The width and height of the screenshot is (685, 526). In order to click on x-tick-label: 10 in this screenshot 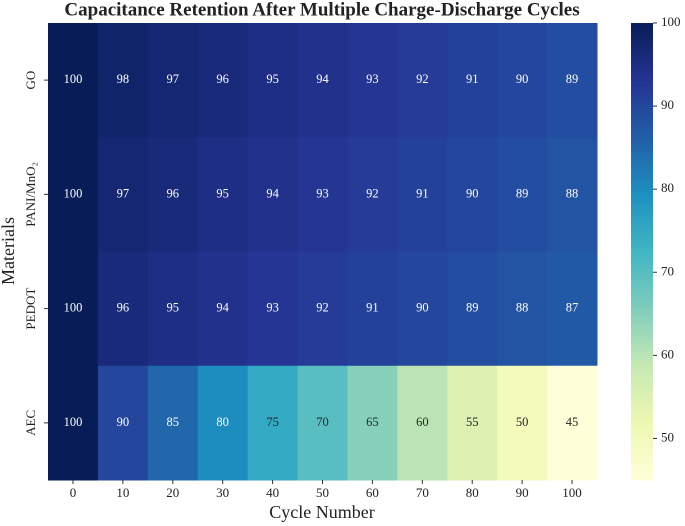, I will do `click(122, 492)`.